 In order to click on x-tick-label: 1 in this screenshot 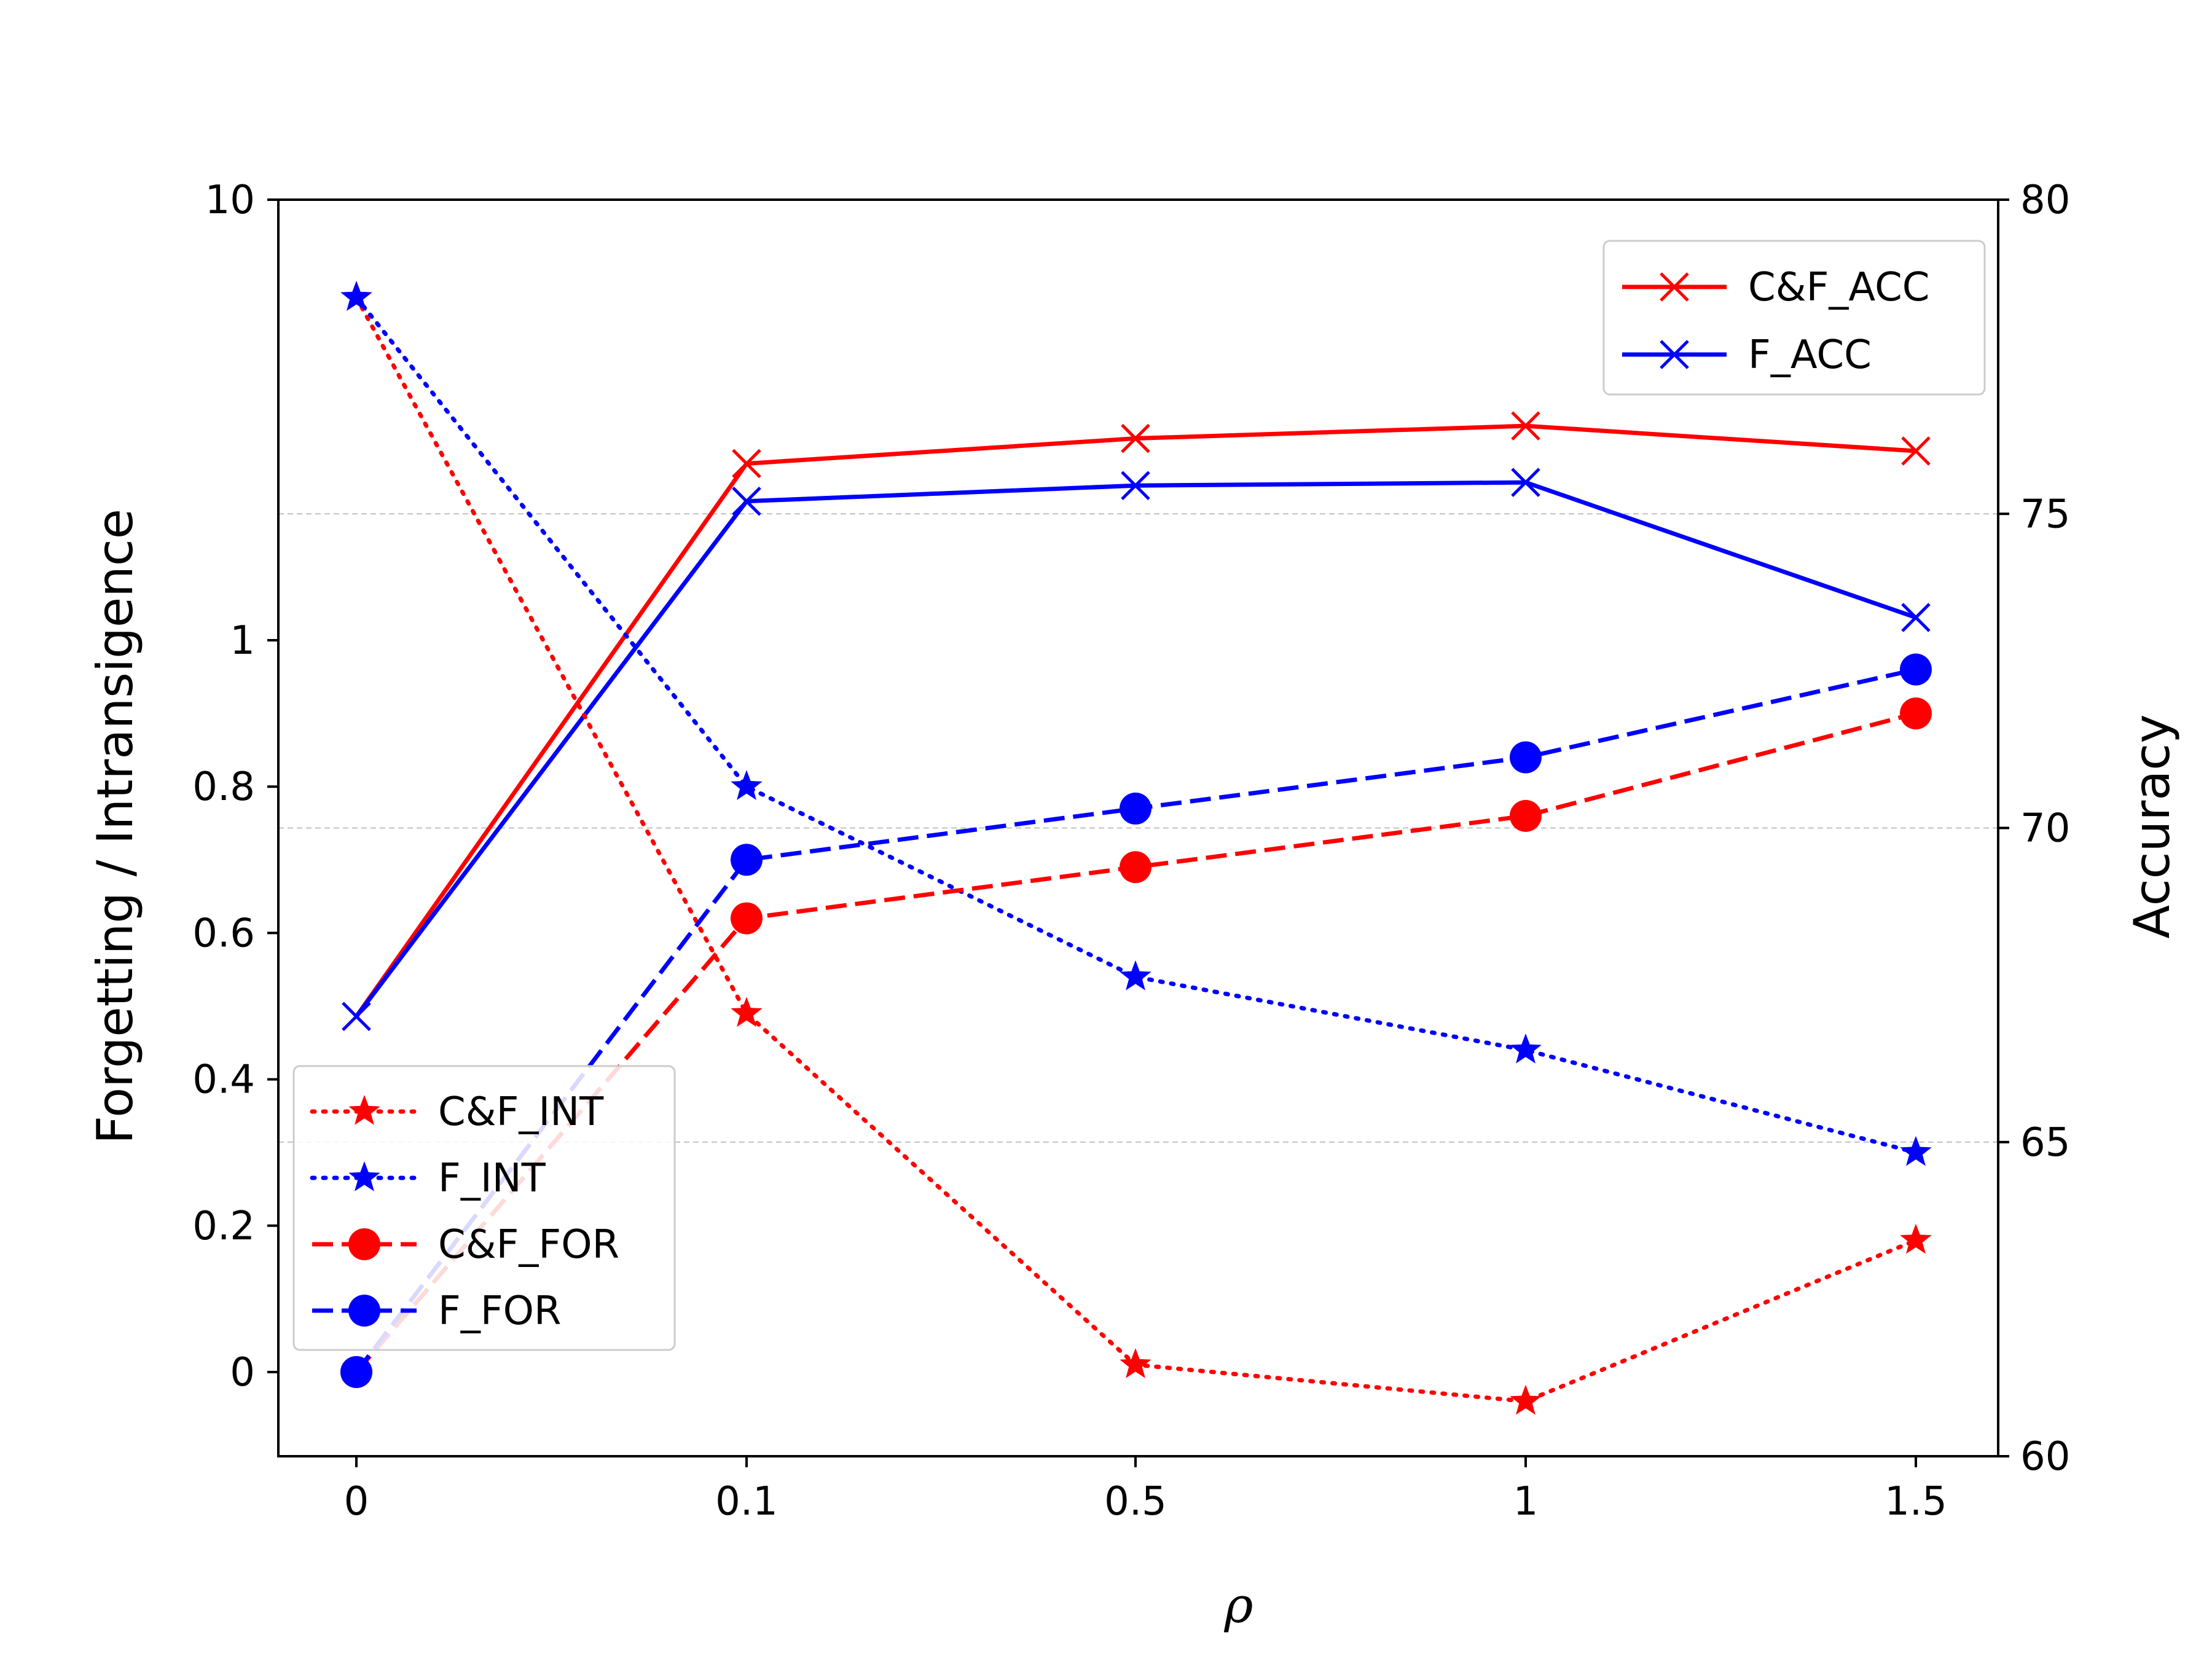, I will do `click(1526, 1501)`.